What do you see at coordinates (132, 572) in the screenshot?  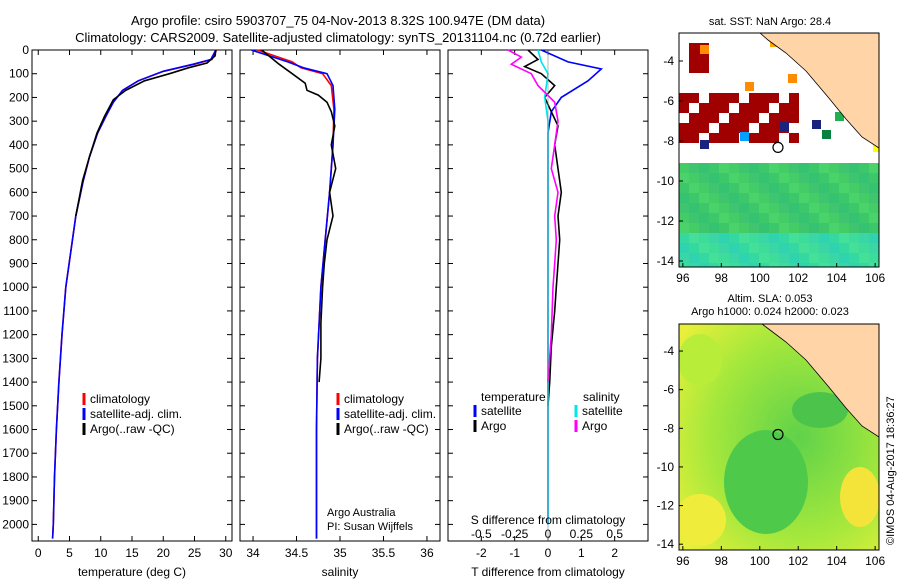 I see `temperature-xlabel: temperature (deg C)` at bounding box center [132, 572].